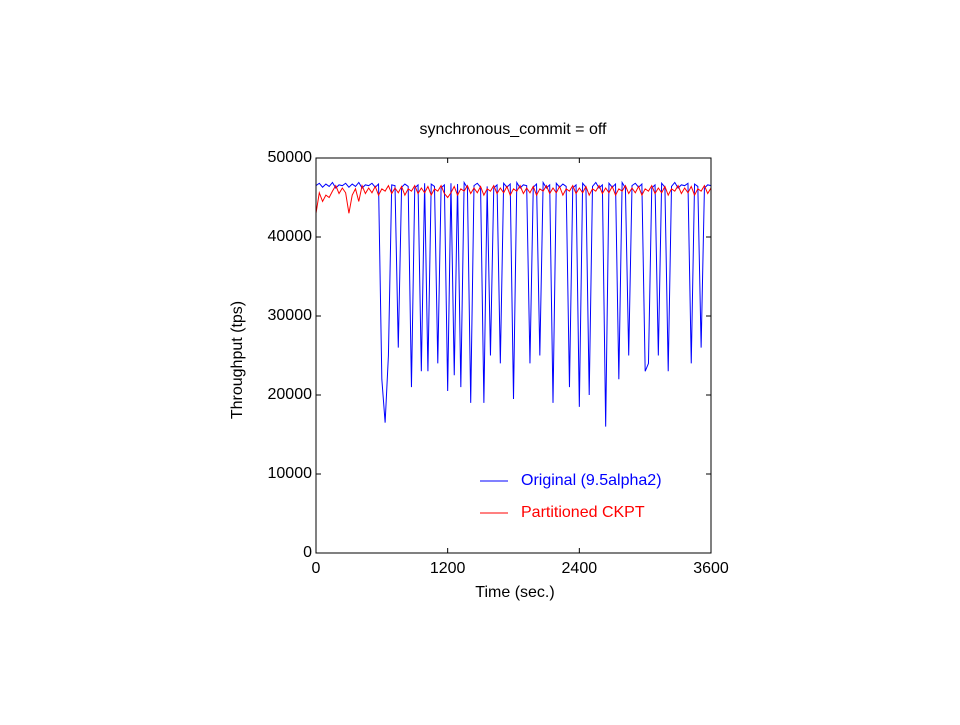  I want to click on y-tick-label: 40000, so click(290, 236).